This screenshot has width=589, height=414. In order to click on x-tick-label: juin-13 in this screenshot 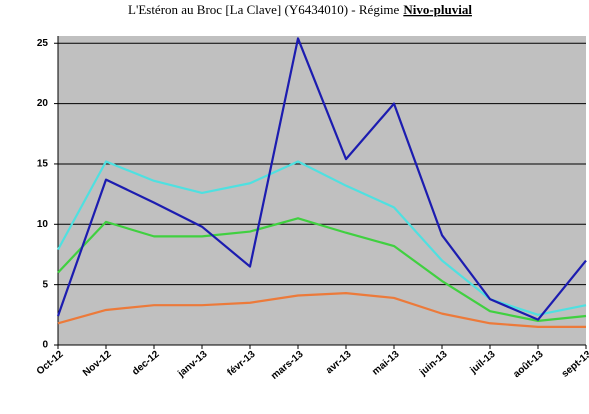, I will do `click(433, 364)`.